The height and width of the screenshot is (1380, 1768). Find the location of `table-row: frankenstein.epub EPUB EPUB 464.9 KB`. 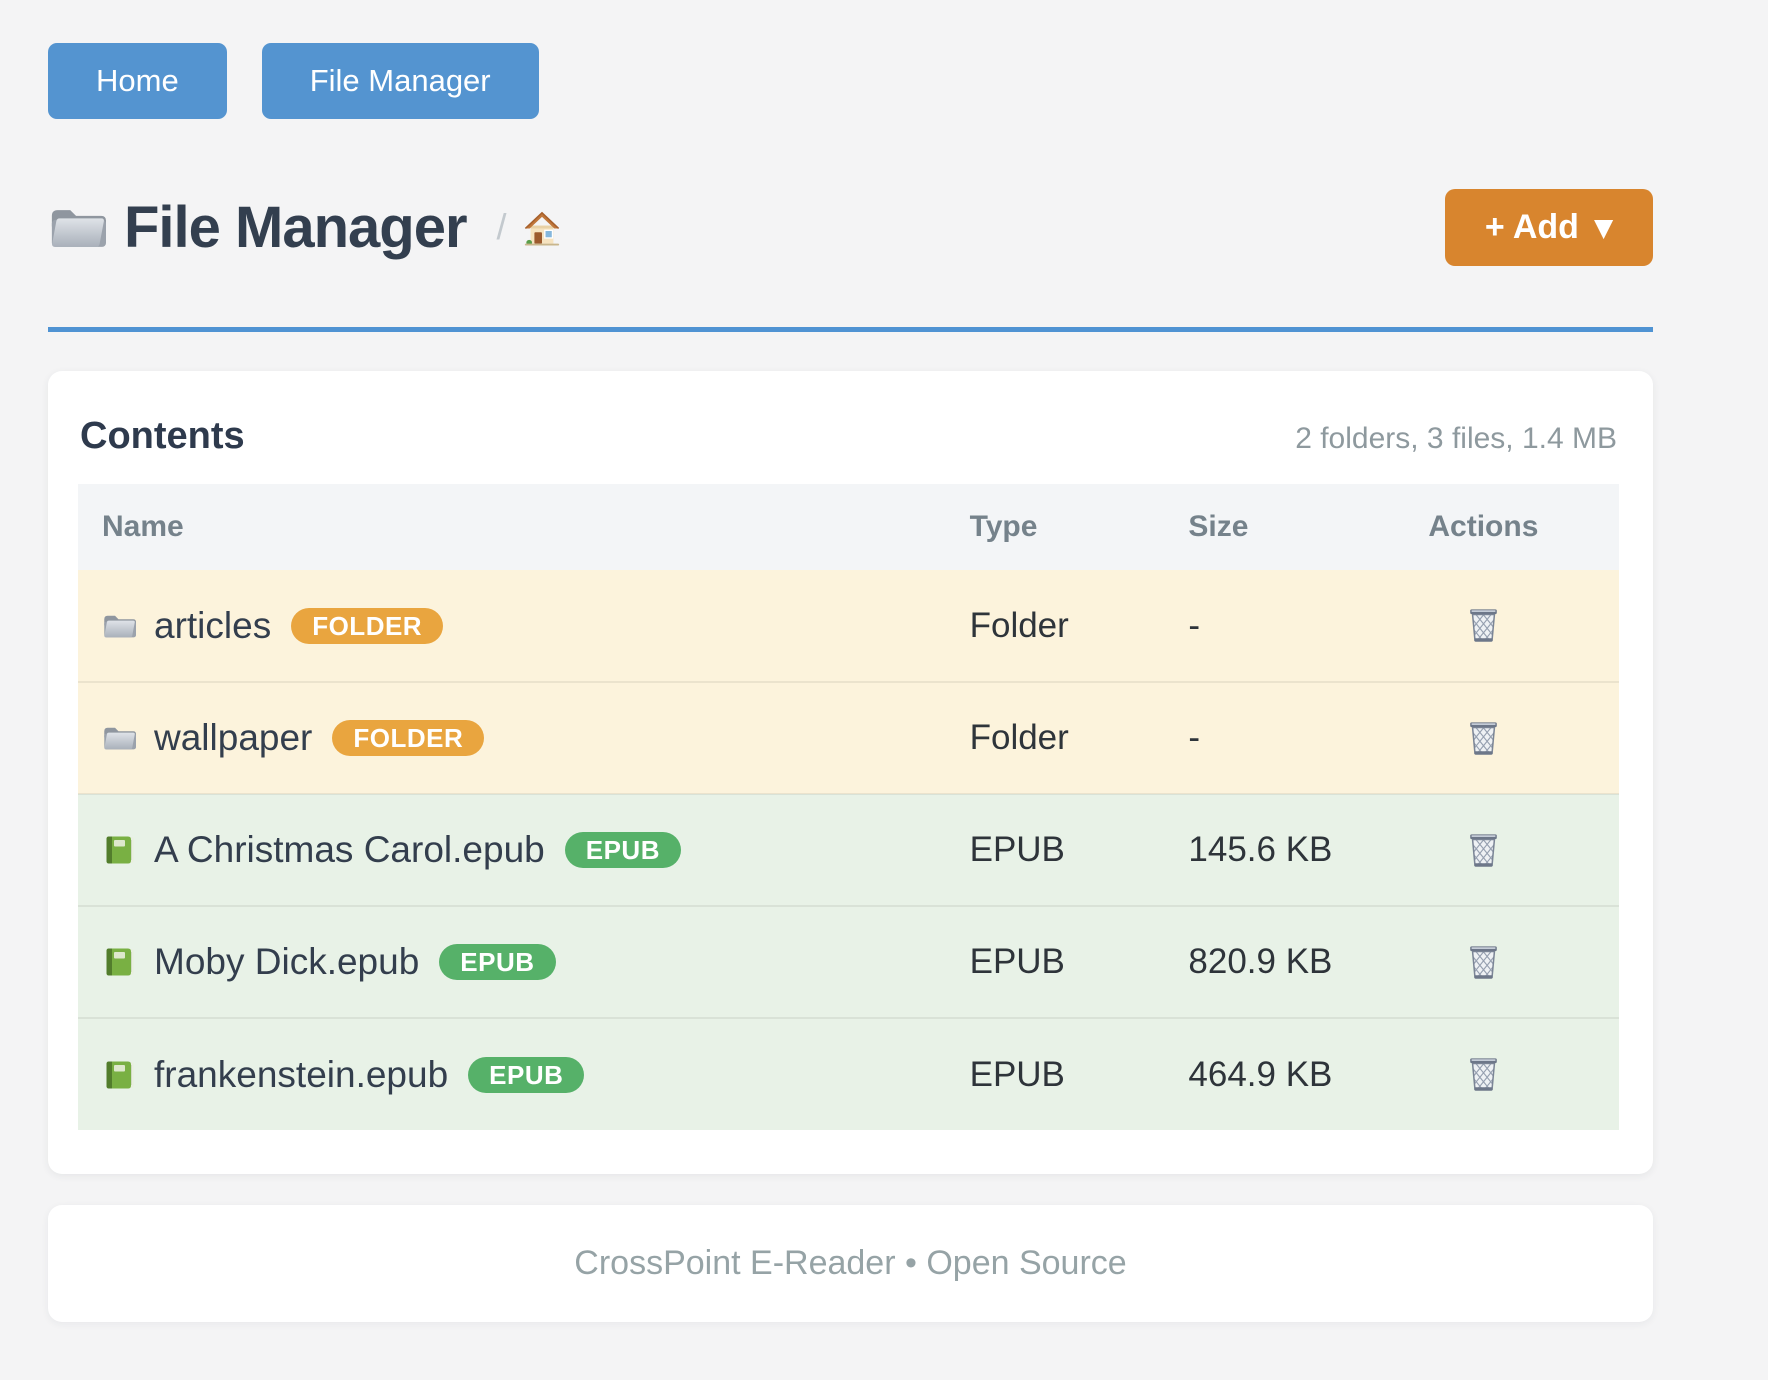

table-row: frankenstein.epub EPUB EPUB 464.9 KB is located at coordinates (848, 1074).